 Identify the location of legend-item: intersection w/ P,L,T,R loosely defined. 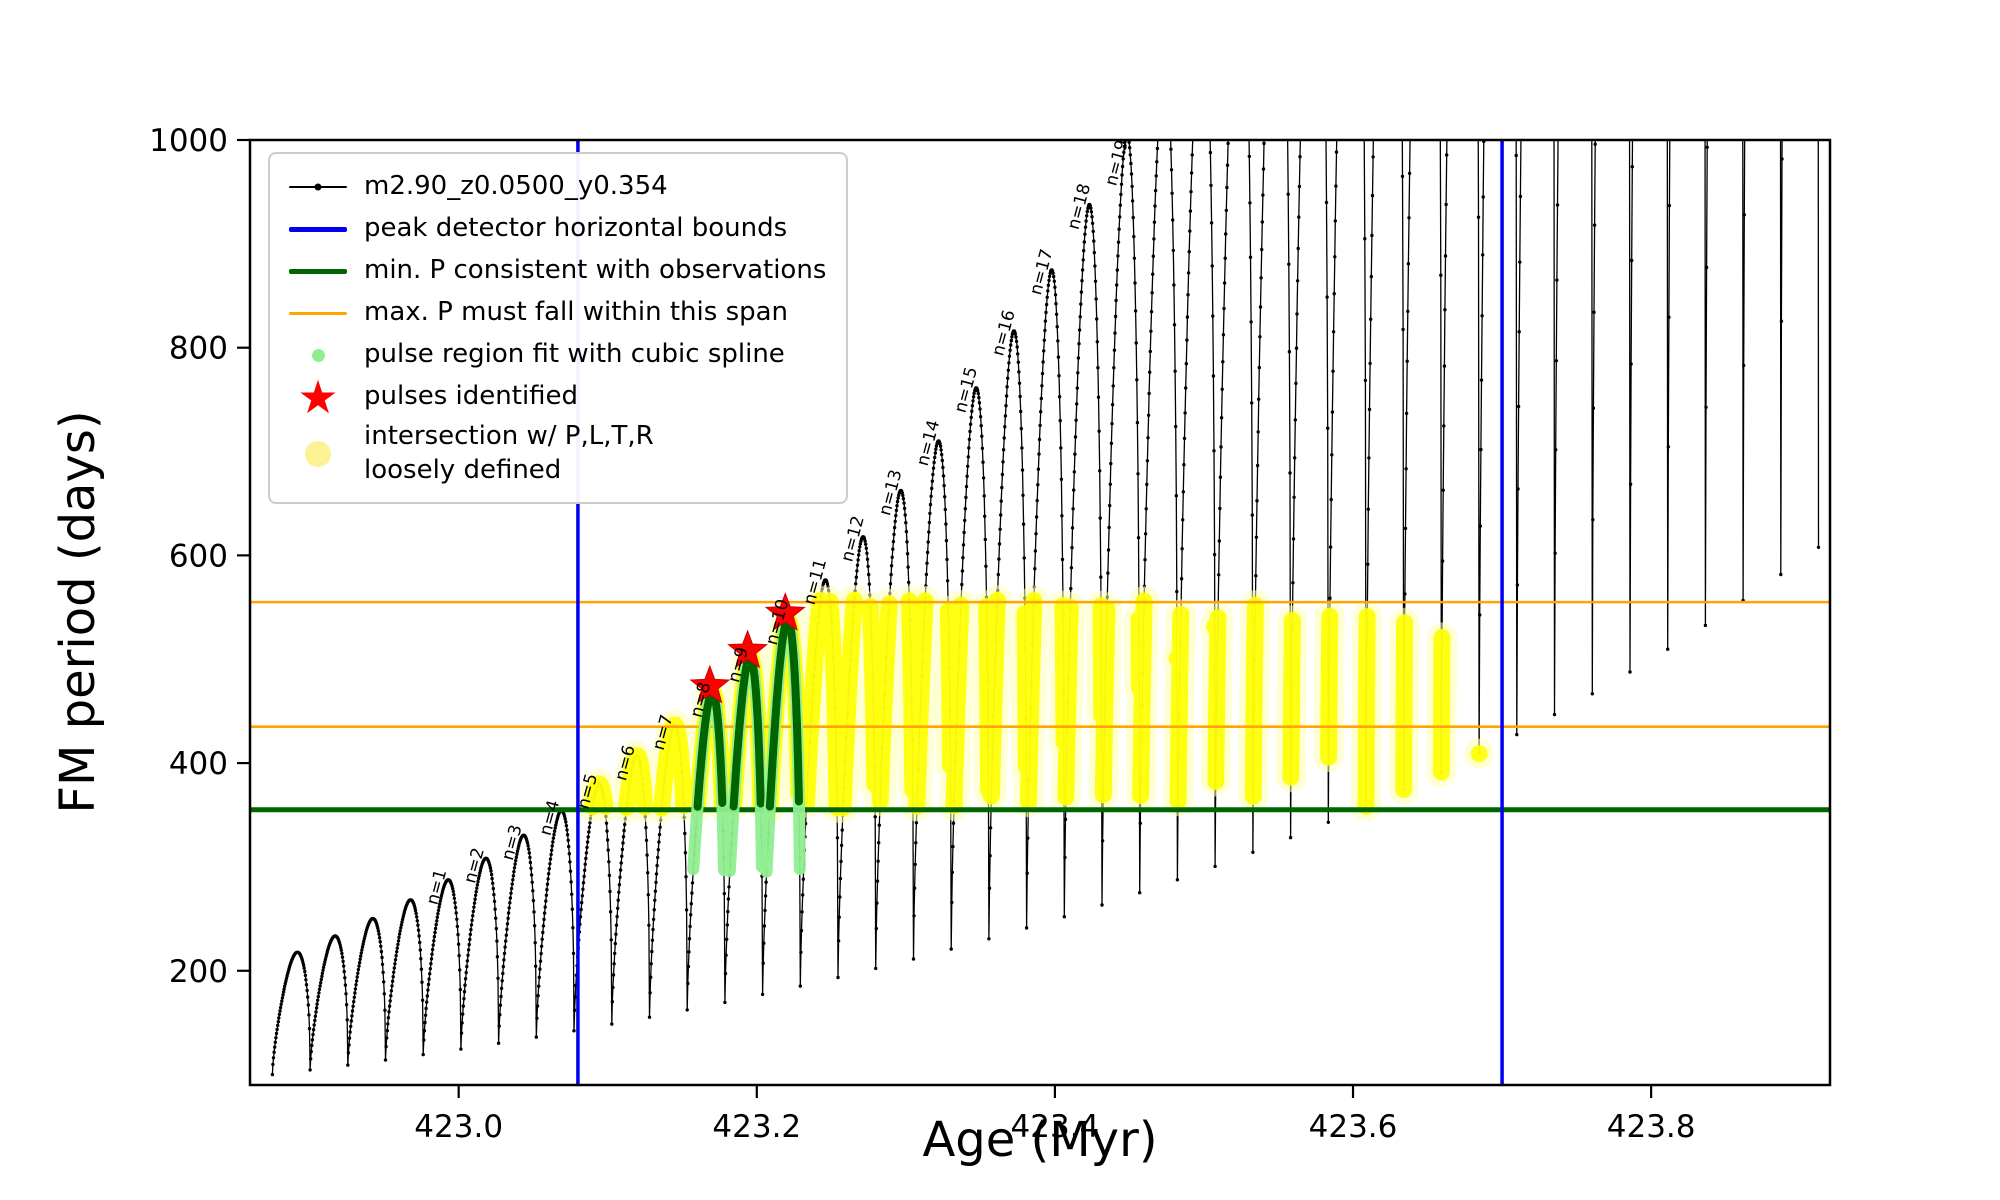
(554, 454).